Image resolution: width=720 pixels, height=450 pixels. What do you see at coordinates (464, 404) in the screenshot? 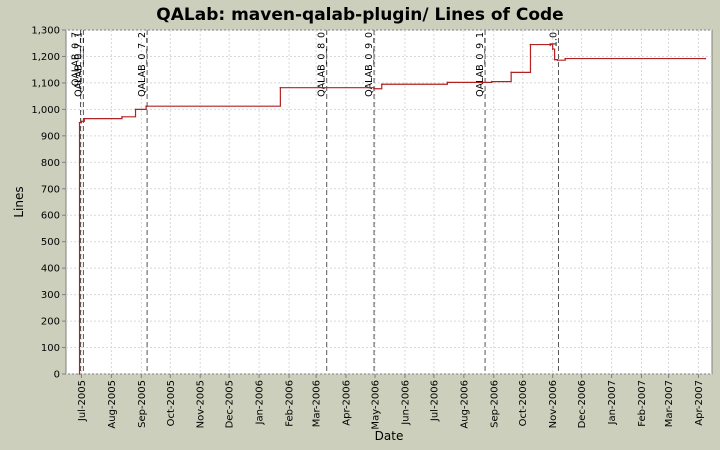
I see `x-tick-label: Aug-2006` at bounding box center [464, 404].